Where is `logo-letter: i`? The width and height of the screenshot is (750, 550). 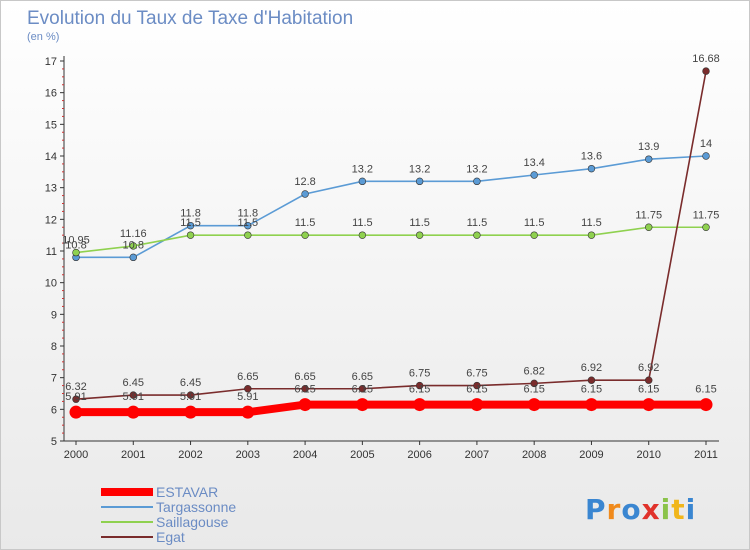
logo-letter: i is located at coordinates (666, 509).